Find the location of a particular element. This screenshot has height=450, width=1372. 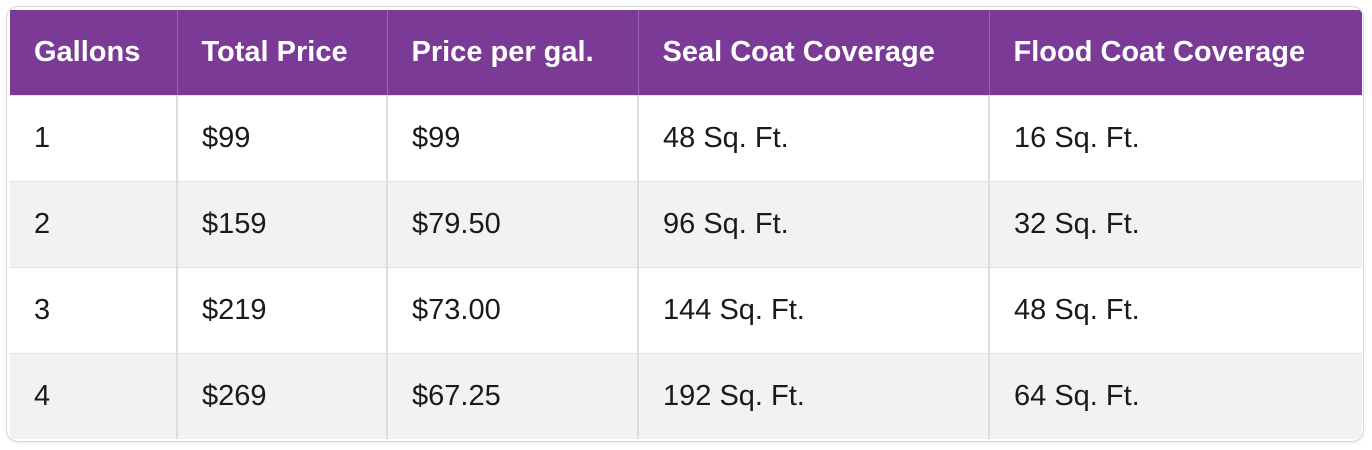

cell-gallons: 3 is located at coordinates (94, 309).